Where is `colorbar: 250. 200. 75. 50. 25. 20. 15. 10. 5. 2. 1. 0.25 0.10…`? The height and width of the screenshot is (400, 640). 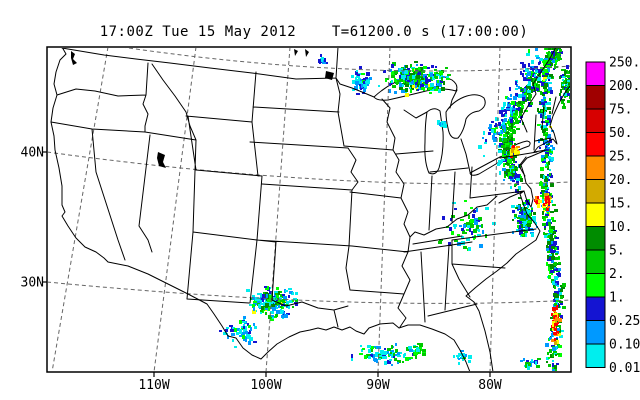
colorbar: 250. 200. 75. 50. 25. 20. 15. 10. 5. 2. 1. 0.25 0.10… is located at coordinates (612, 216).